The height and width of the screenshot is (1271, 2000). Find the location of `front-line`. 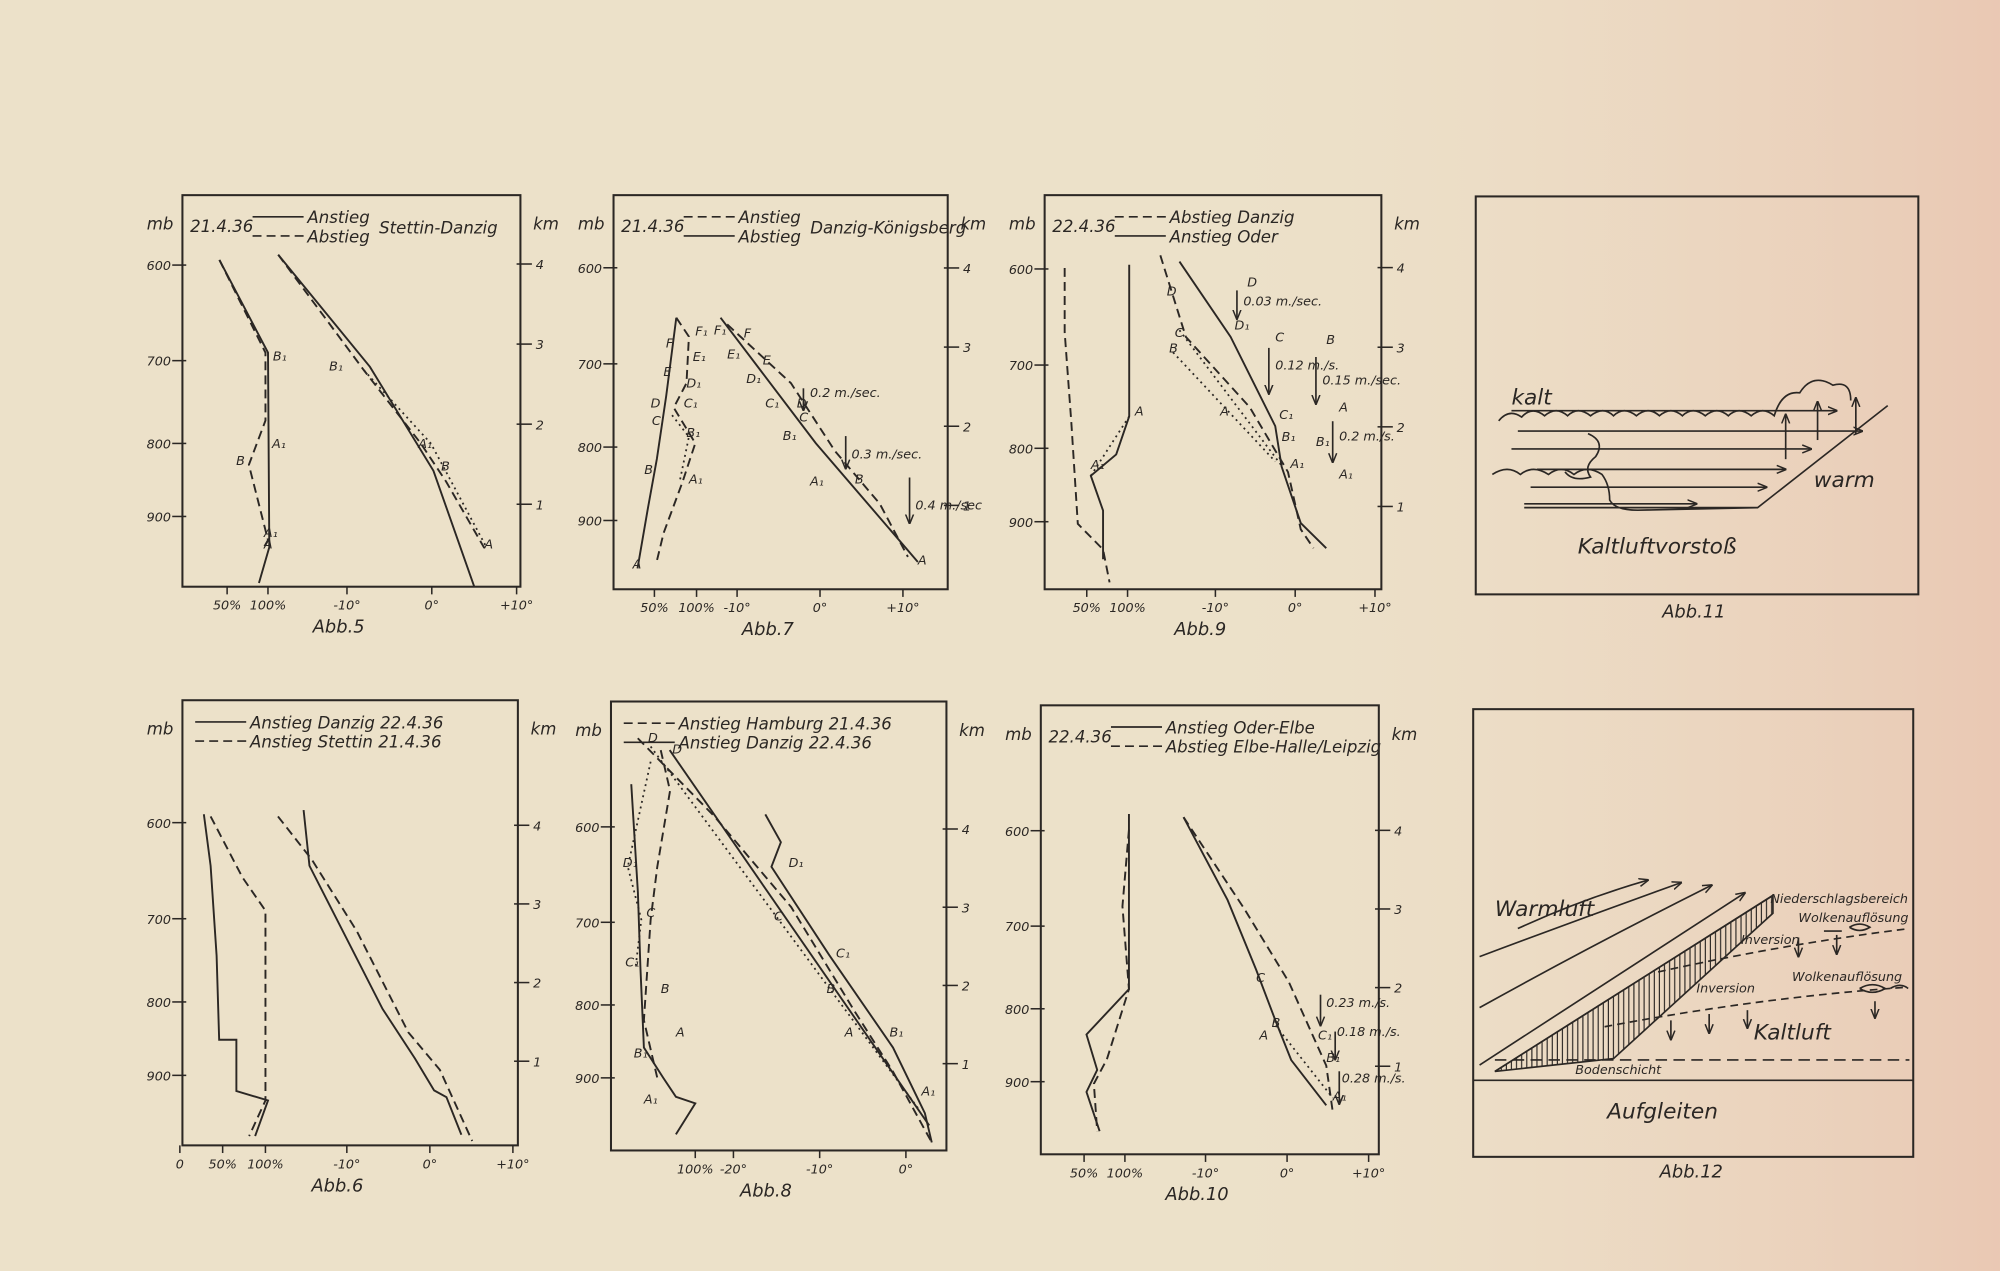

front-line is located at coordinates (1634, 983).